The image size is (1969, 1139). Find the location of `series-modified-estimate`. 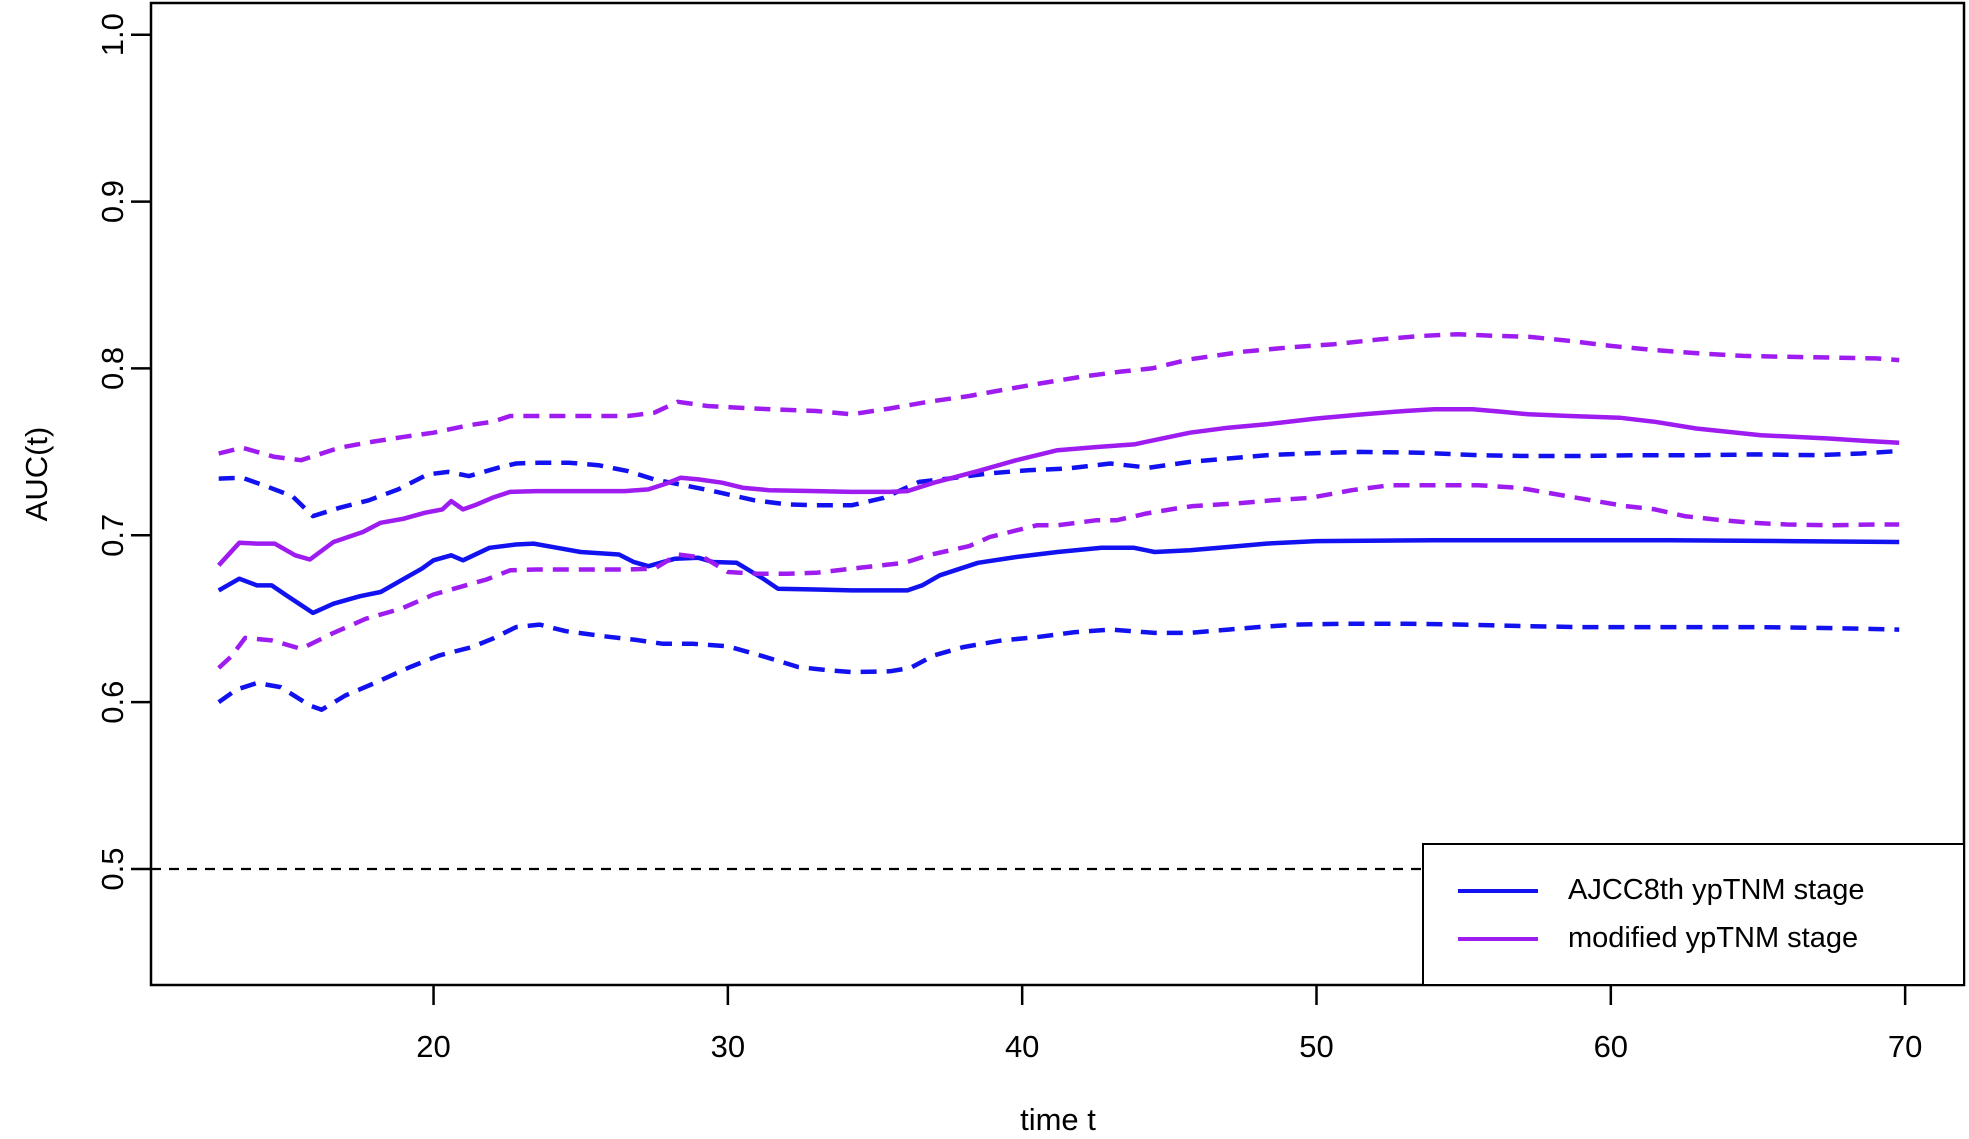

series-modified-estimate is located at coordinates (1058, 487).